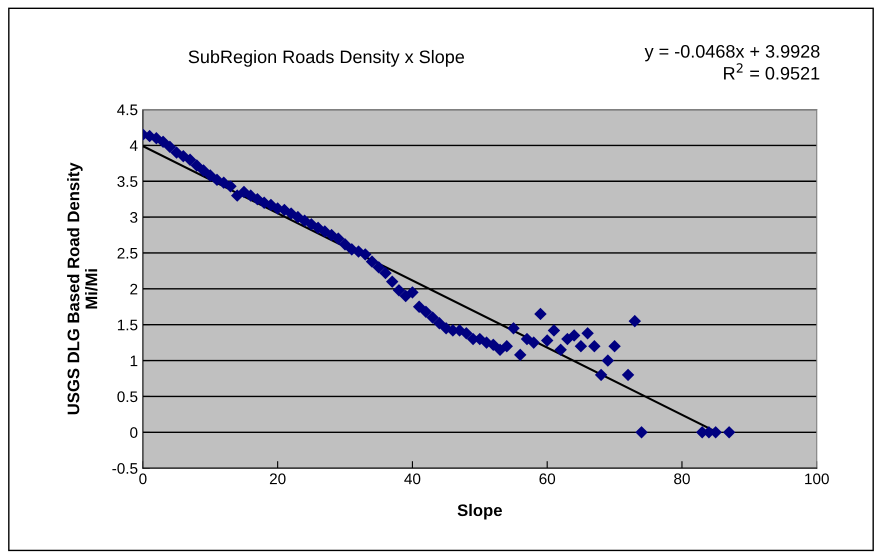 The width and height of the screenshot is (882, 556). Describe the element at coordinates (143, 478) in the screenshot. I see `x-tick-label: 0` at that location.